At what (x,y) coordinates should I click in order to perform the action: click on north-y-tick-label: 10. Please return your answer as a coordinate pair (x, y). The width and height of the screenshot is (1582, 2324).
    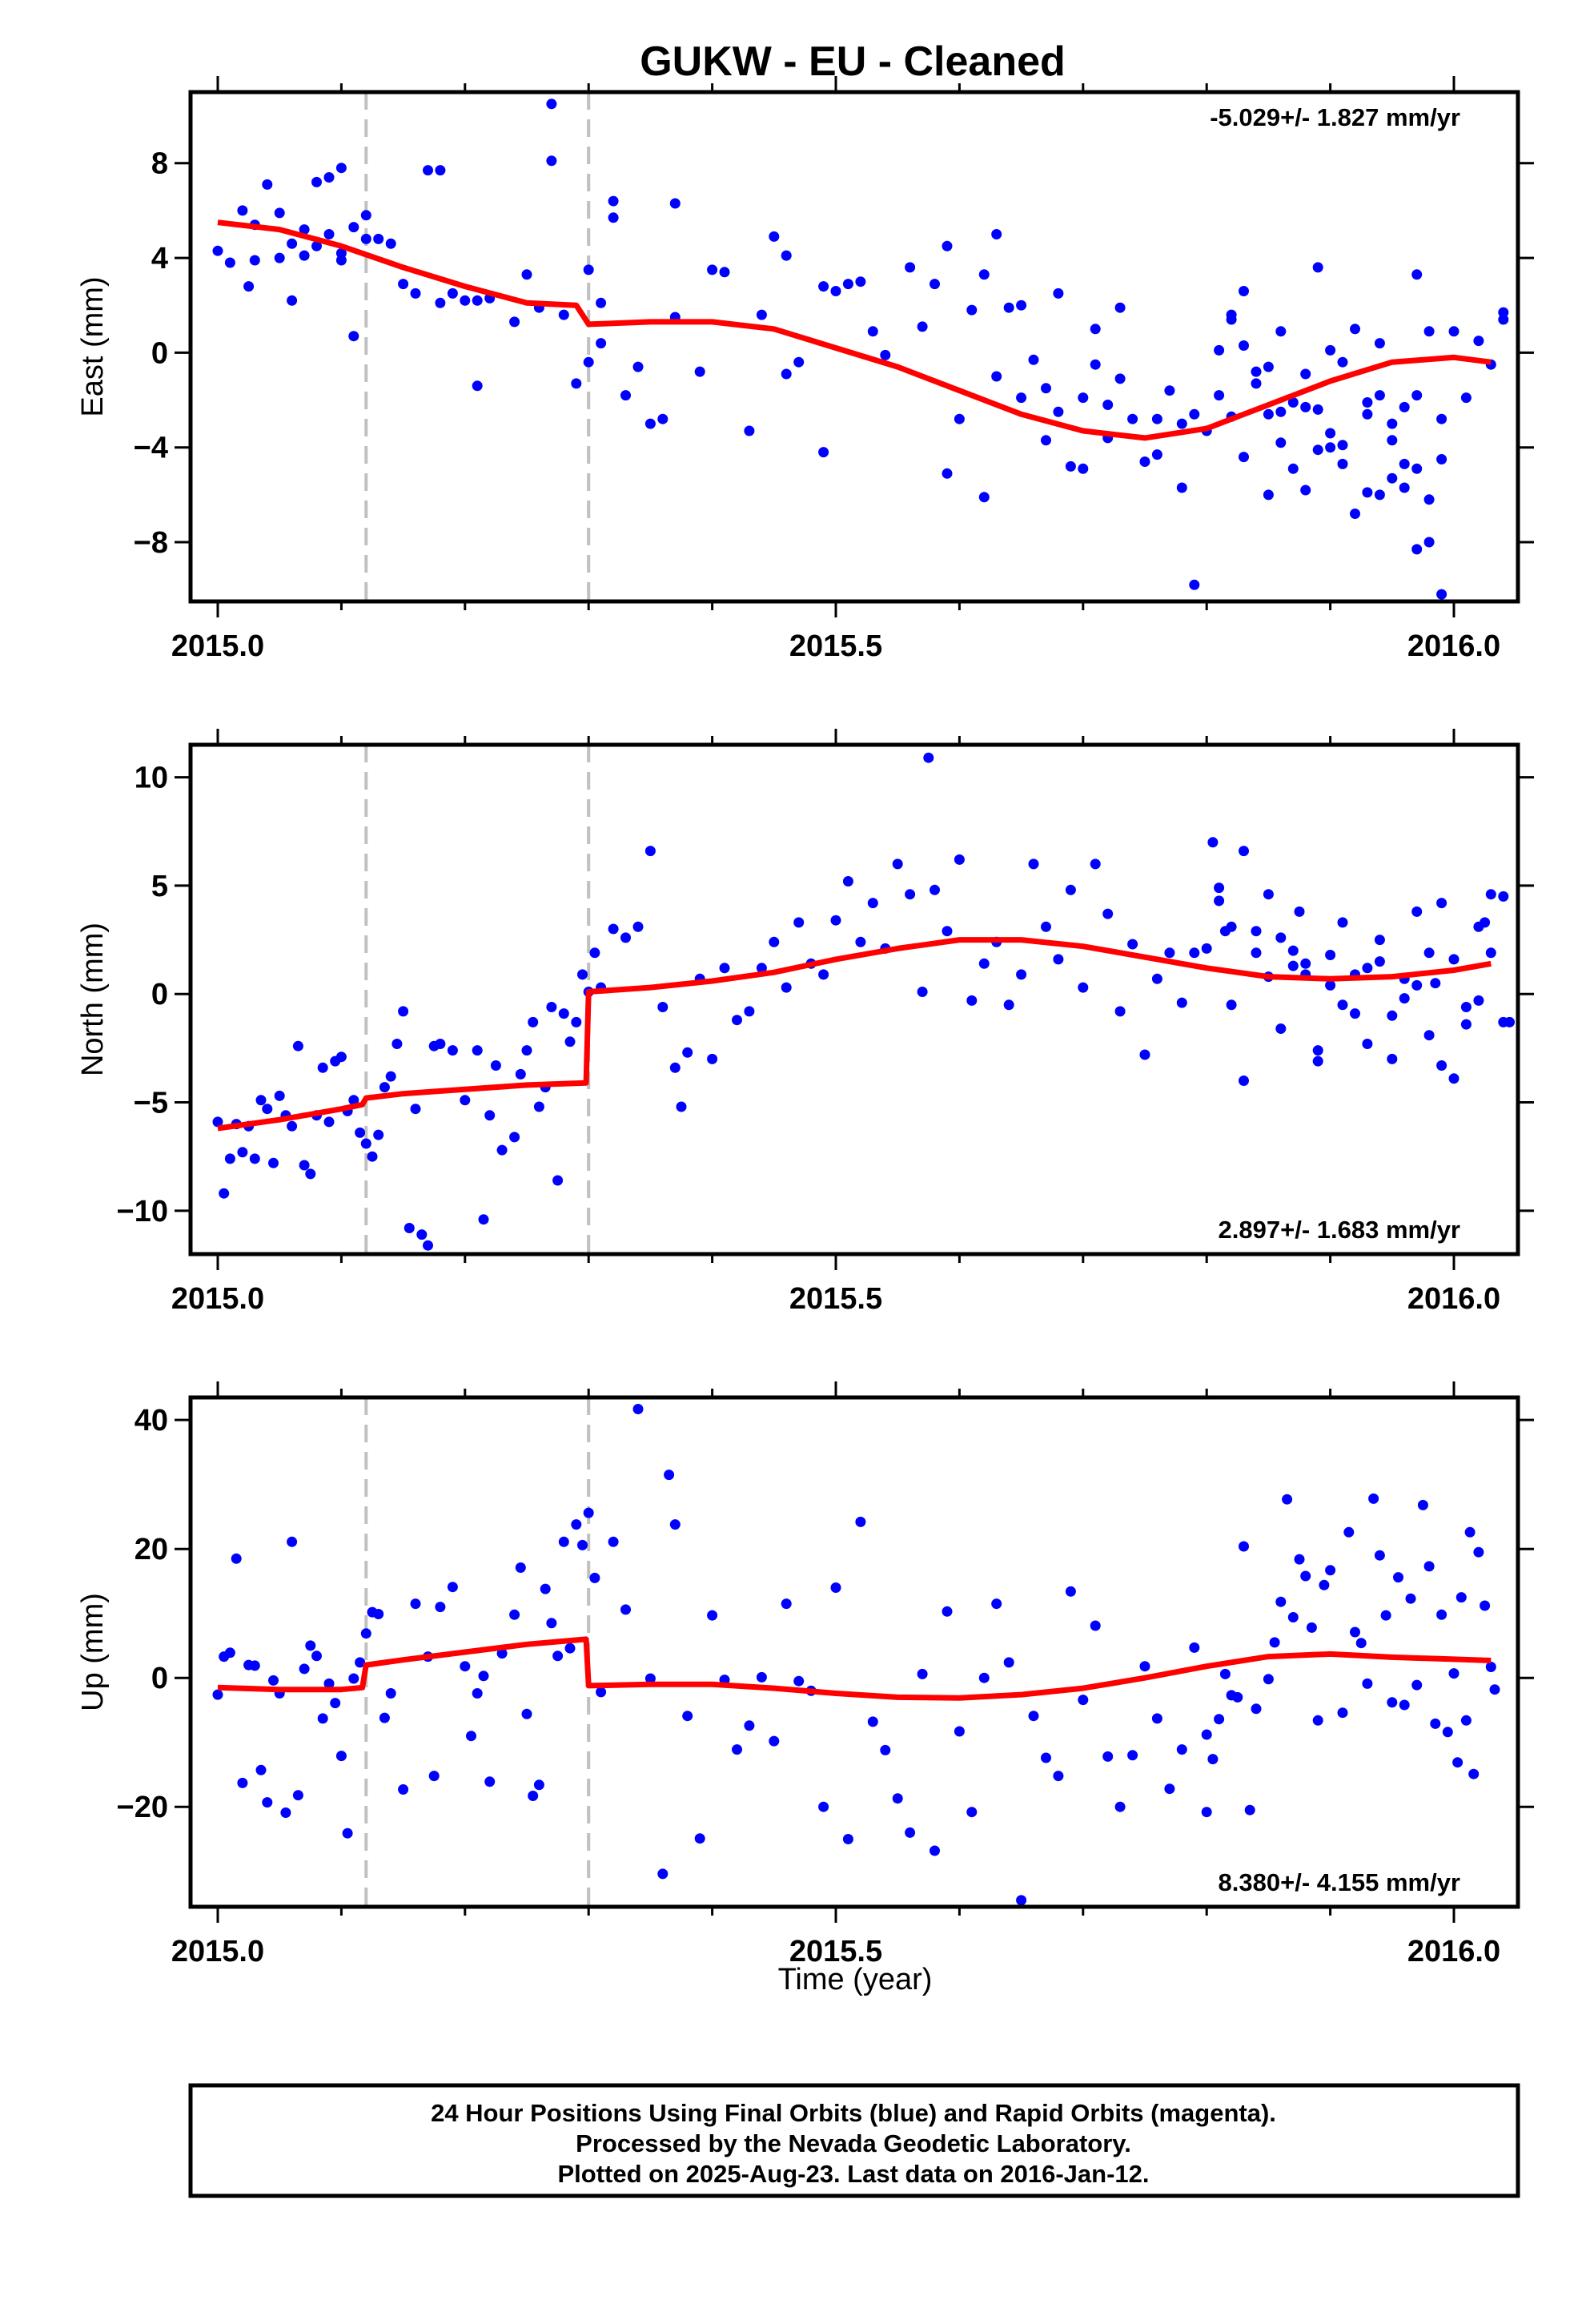
    Looking at the image, I should click on (151, 779).